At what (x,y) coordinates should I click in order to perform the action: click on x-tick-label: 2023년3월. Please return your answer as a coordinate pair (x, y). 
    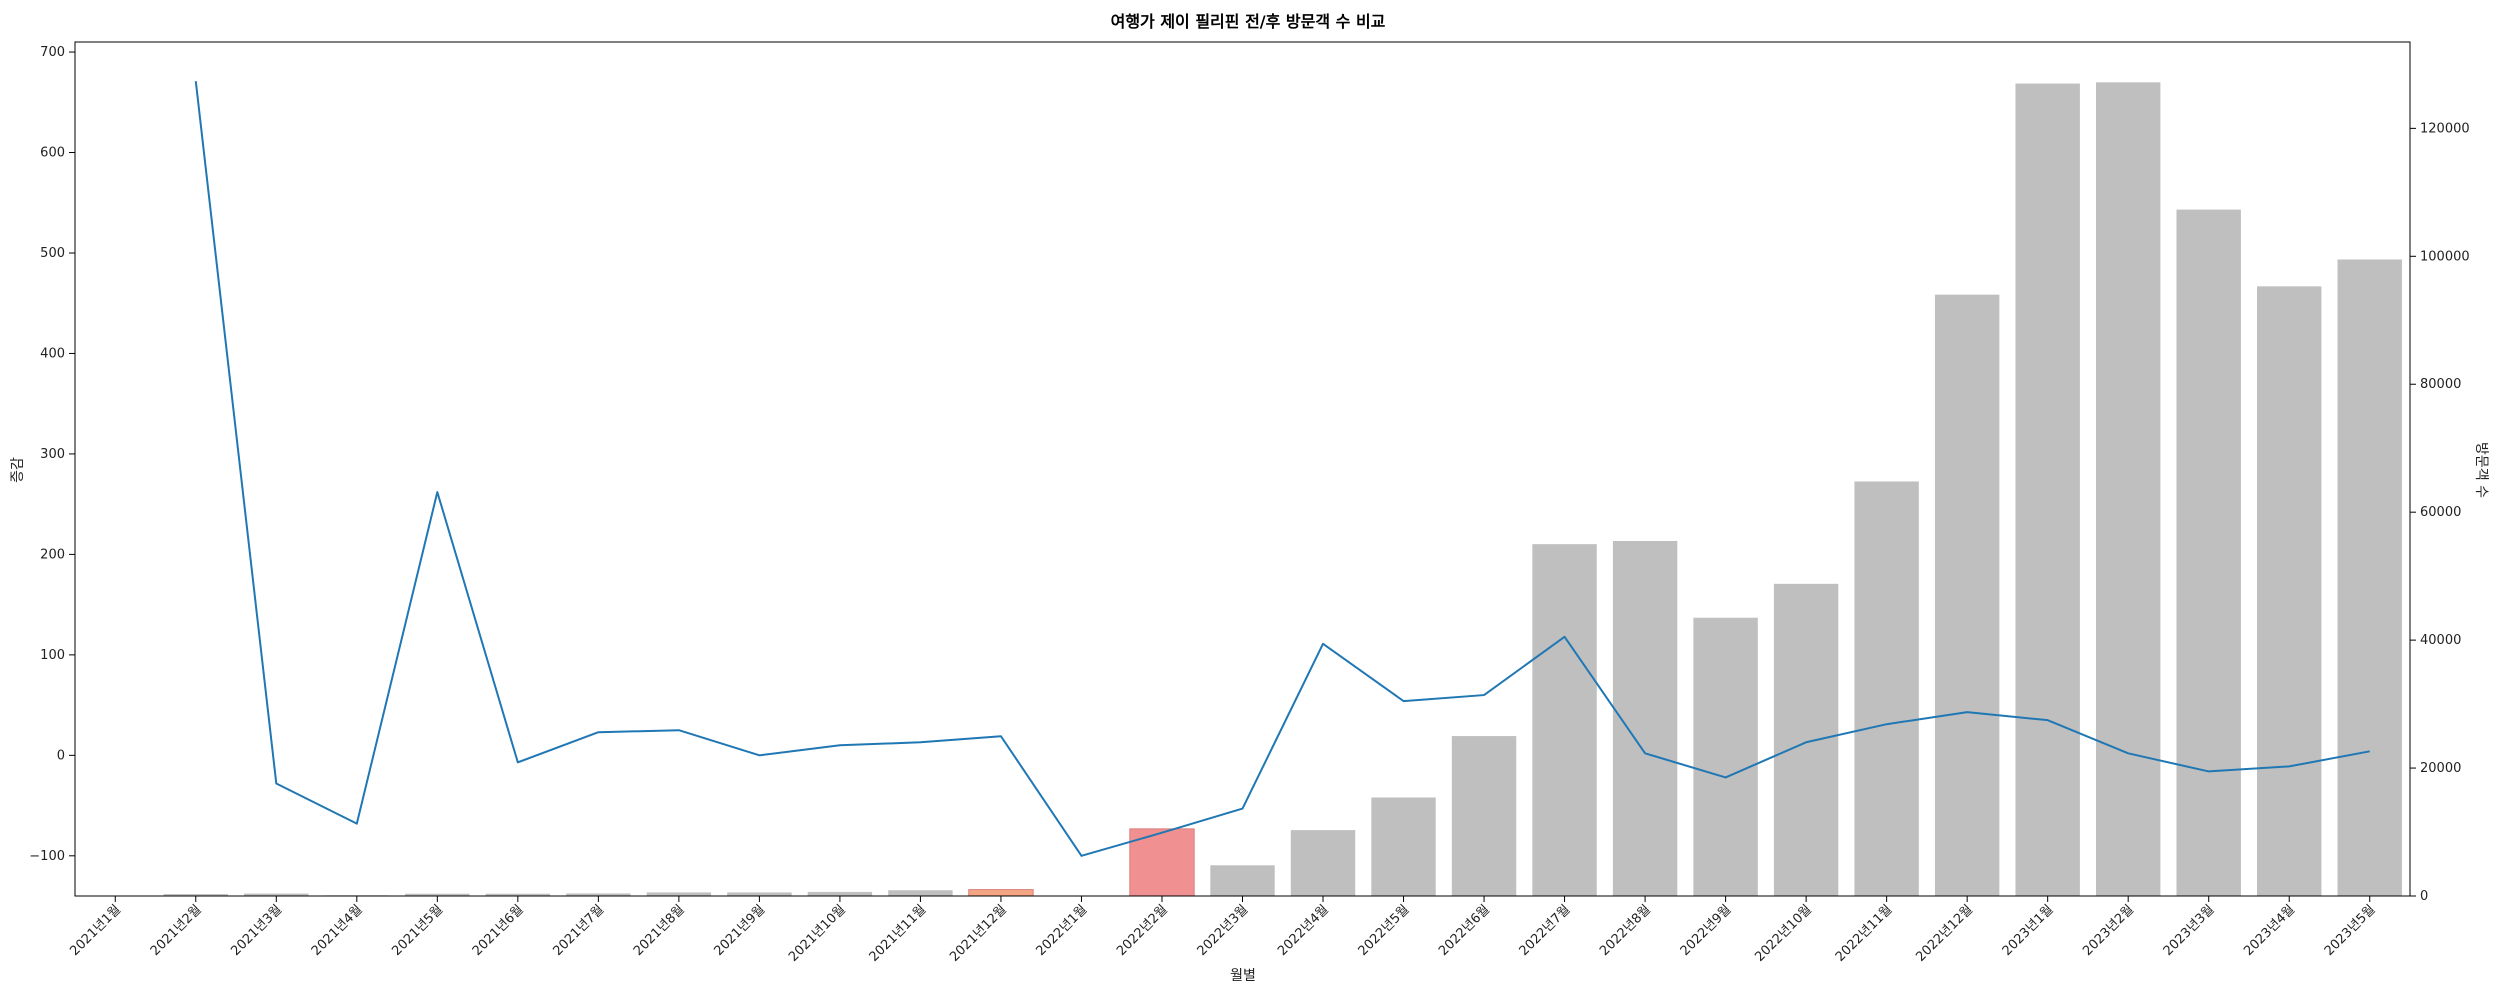
    Looking at the image, I should click on (2189, 930).